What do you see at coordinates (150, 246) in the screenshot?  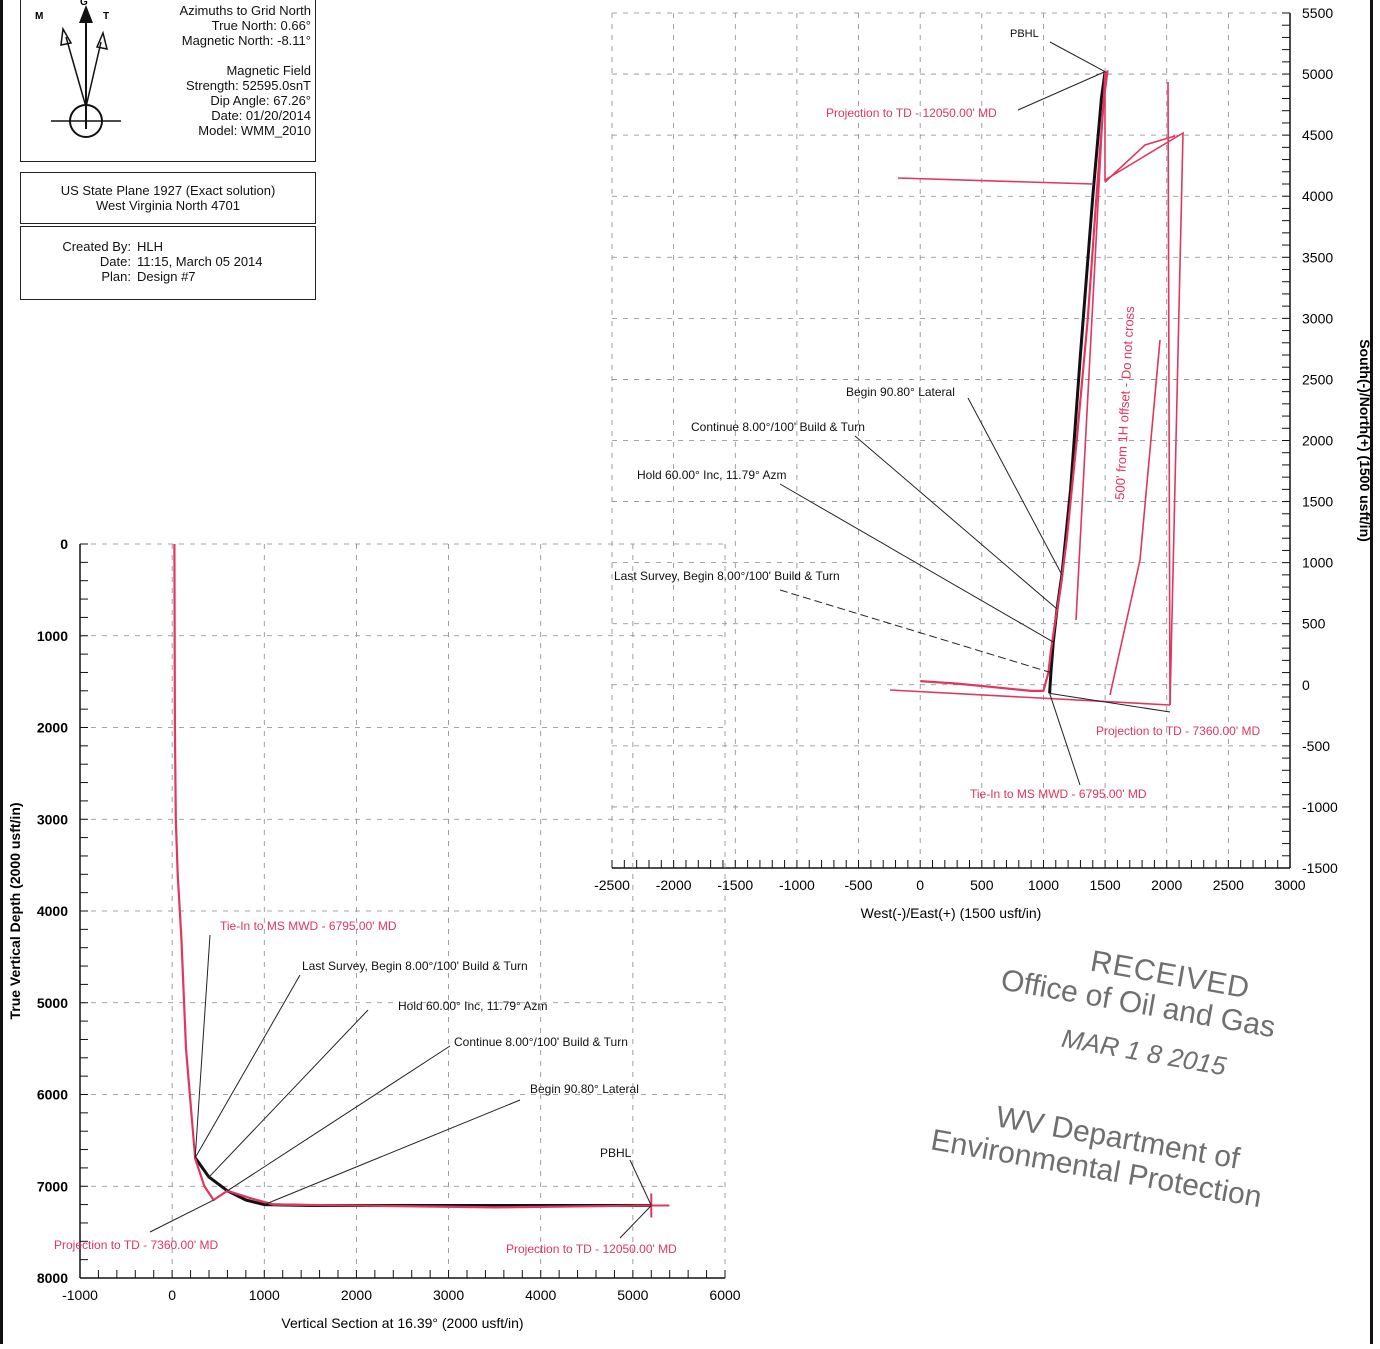 I see `created-value: HLH` at bounding box center [150, 246].